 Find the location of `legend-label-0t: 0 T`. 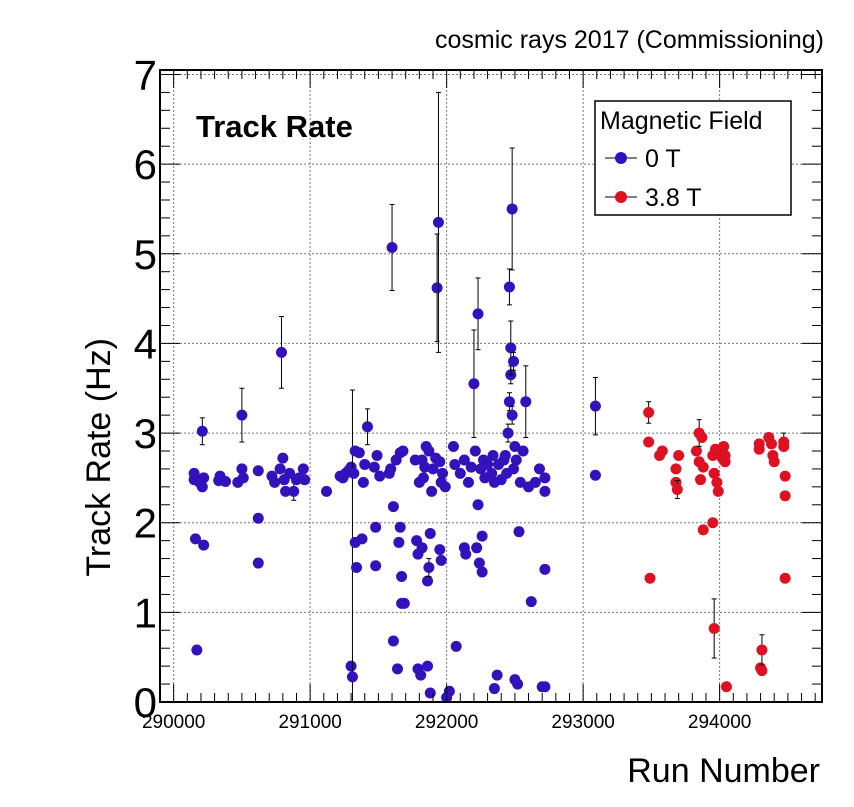

legend-label-0t: 0 T is located at coordinates (663, 159).